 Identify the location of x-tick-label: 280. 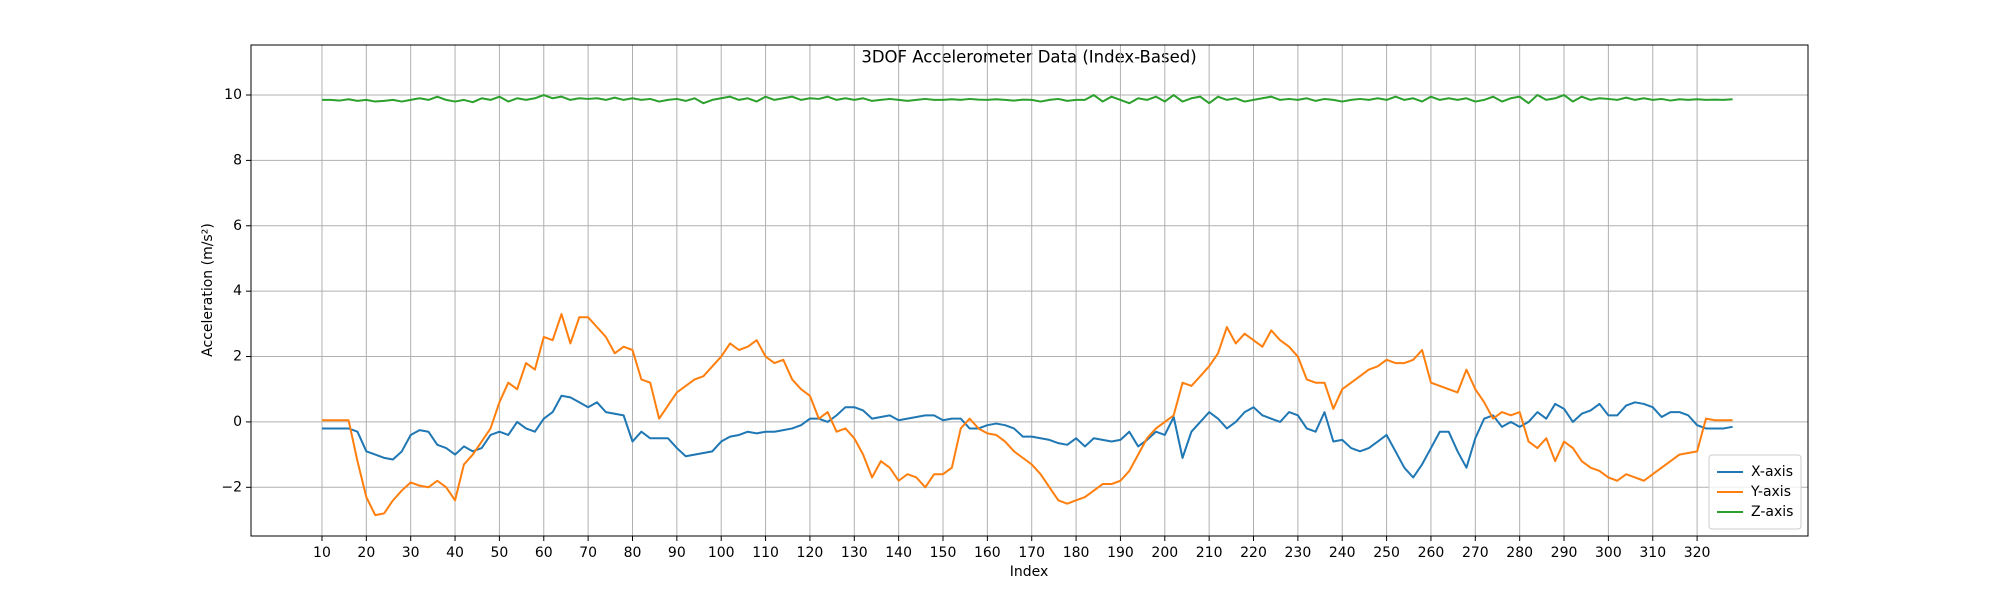
(1519, 553).